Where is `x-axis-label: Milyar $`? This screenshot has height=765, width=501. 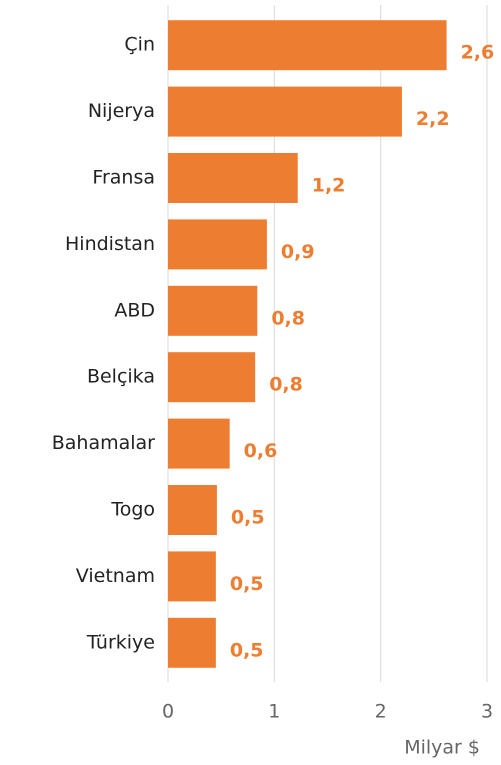 x-axis-label: Milyar $ is located at coordinates (442, 748).